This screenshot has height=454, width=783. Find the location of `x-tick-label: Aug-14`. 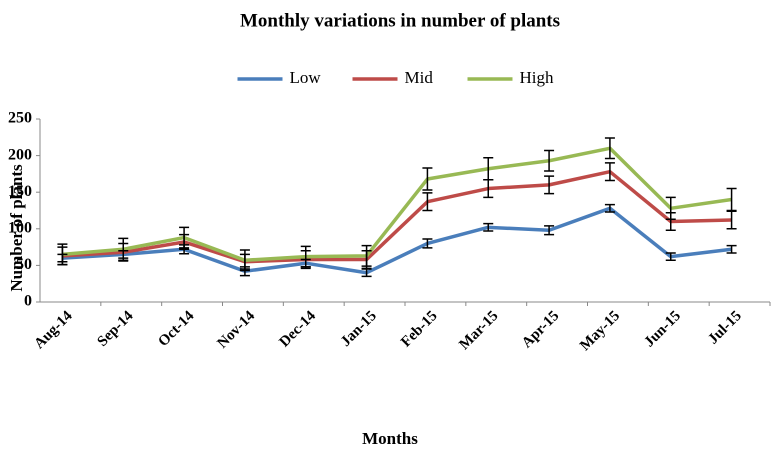

x-tick-label: Aug-14 is located at coordinates (53, 330).